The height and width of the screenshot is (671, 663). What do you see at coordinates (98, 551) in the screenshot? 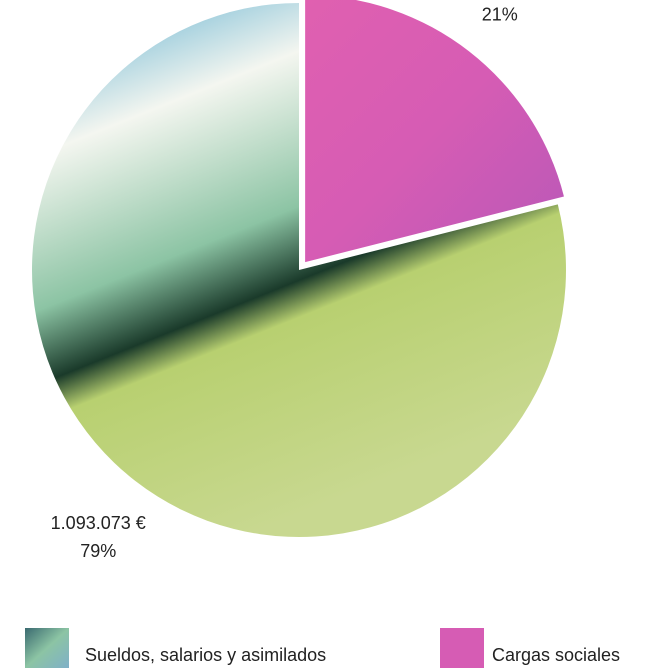
I see `percent-label: 79%` at bounding box center [98, 551].